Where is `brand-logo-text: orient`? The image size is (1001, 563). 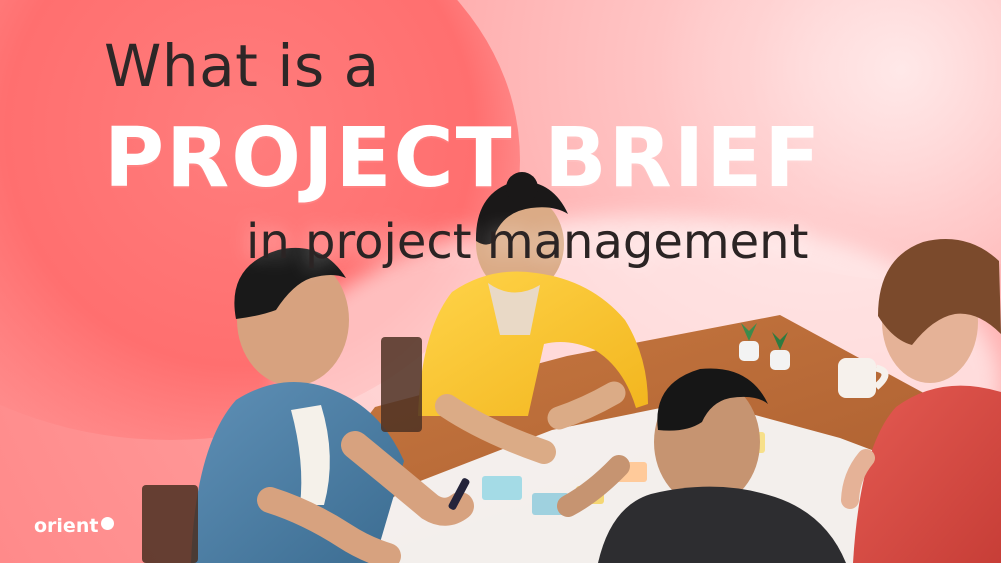
brand-logo-text: orient is located at coordinates (66, 526).